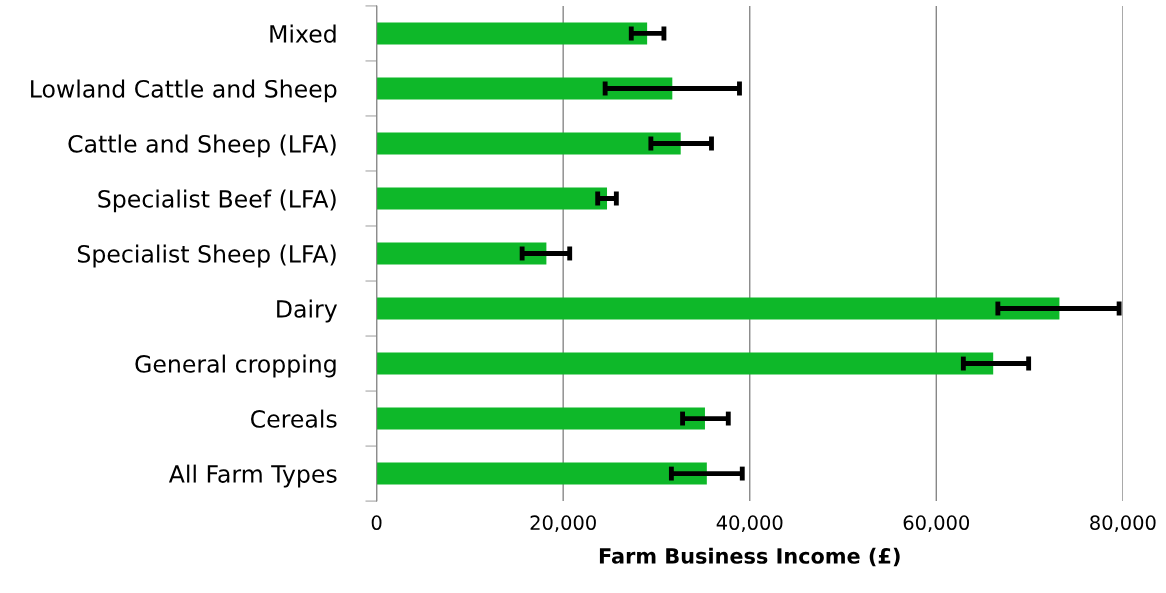 This screenshot has width=1166, height=593. Describe the element at coordinates (376, 523) in the screenshot. I see `x-tick-label: 0` at that location.